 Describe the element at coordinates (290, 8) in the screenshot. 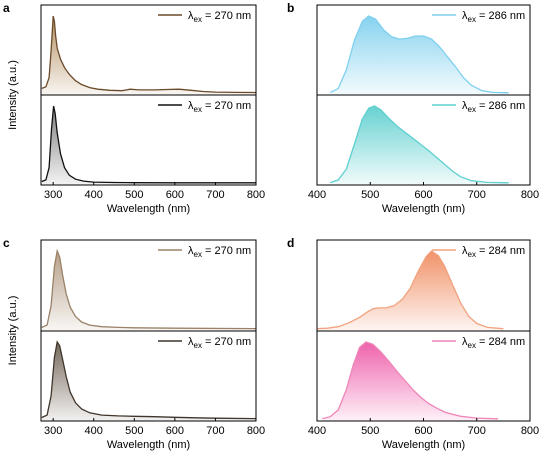

I see `panel-letter: b` at that location.